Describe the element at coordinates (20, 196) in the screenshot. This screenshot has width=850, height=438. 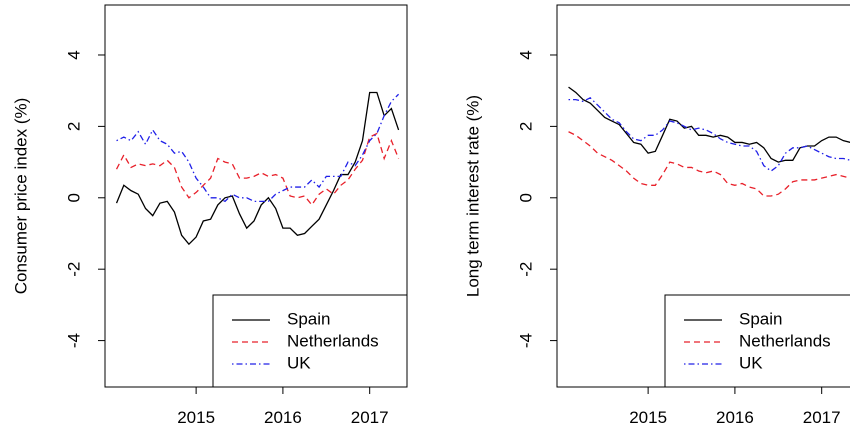
I see `y-axis-label: Consumer price index (%)` at that location.